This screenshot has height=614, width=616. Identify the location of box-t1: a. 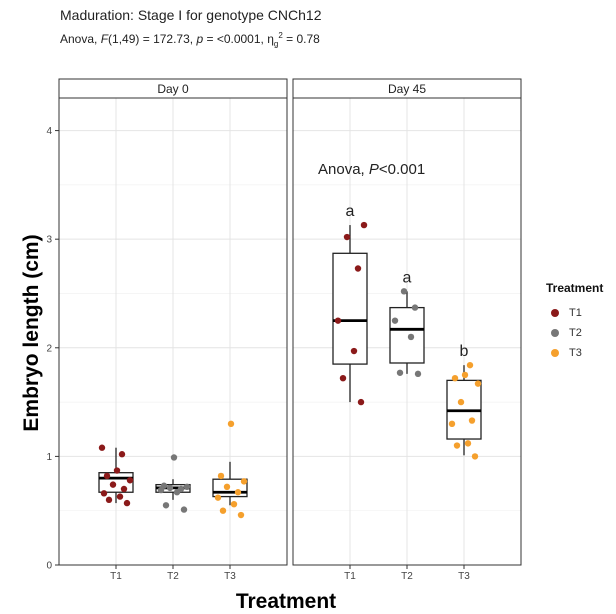
(350, 304).